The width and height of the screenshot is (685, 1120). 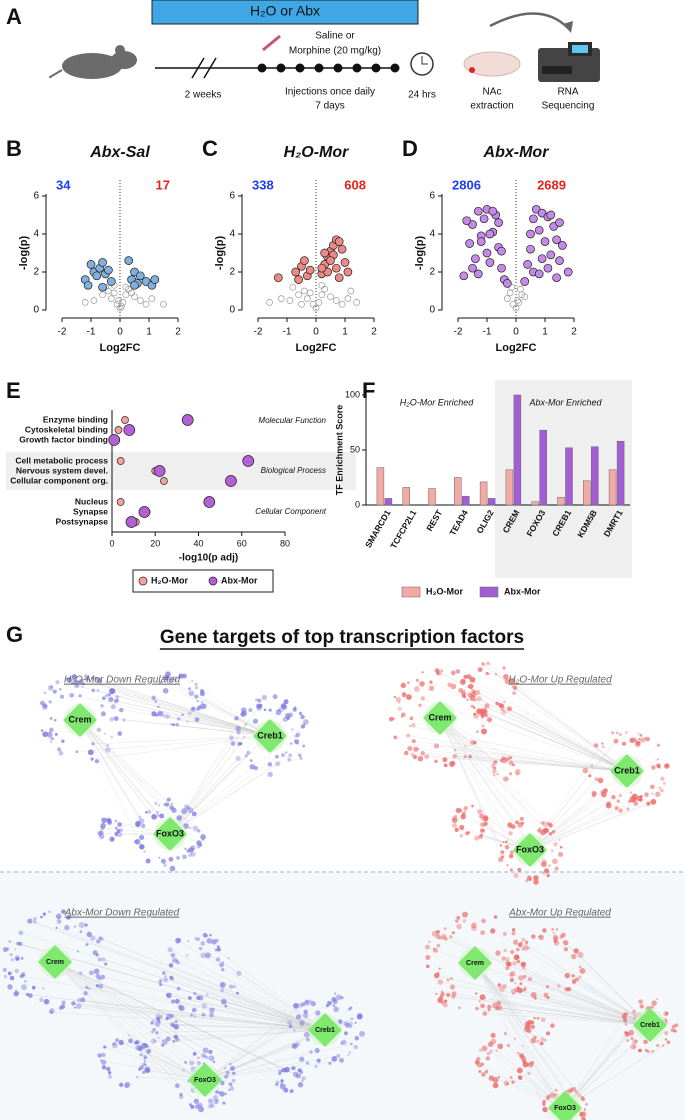 I want to click on group-band, so click(x=181, y=471).